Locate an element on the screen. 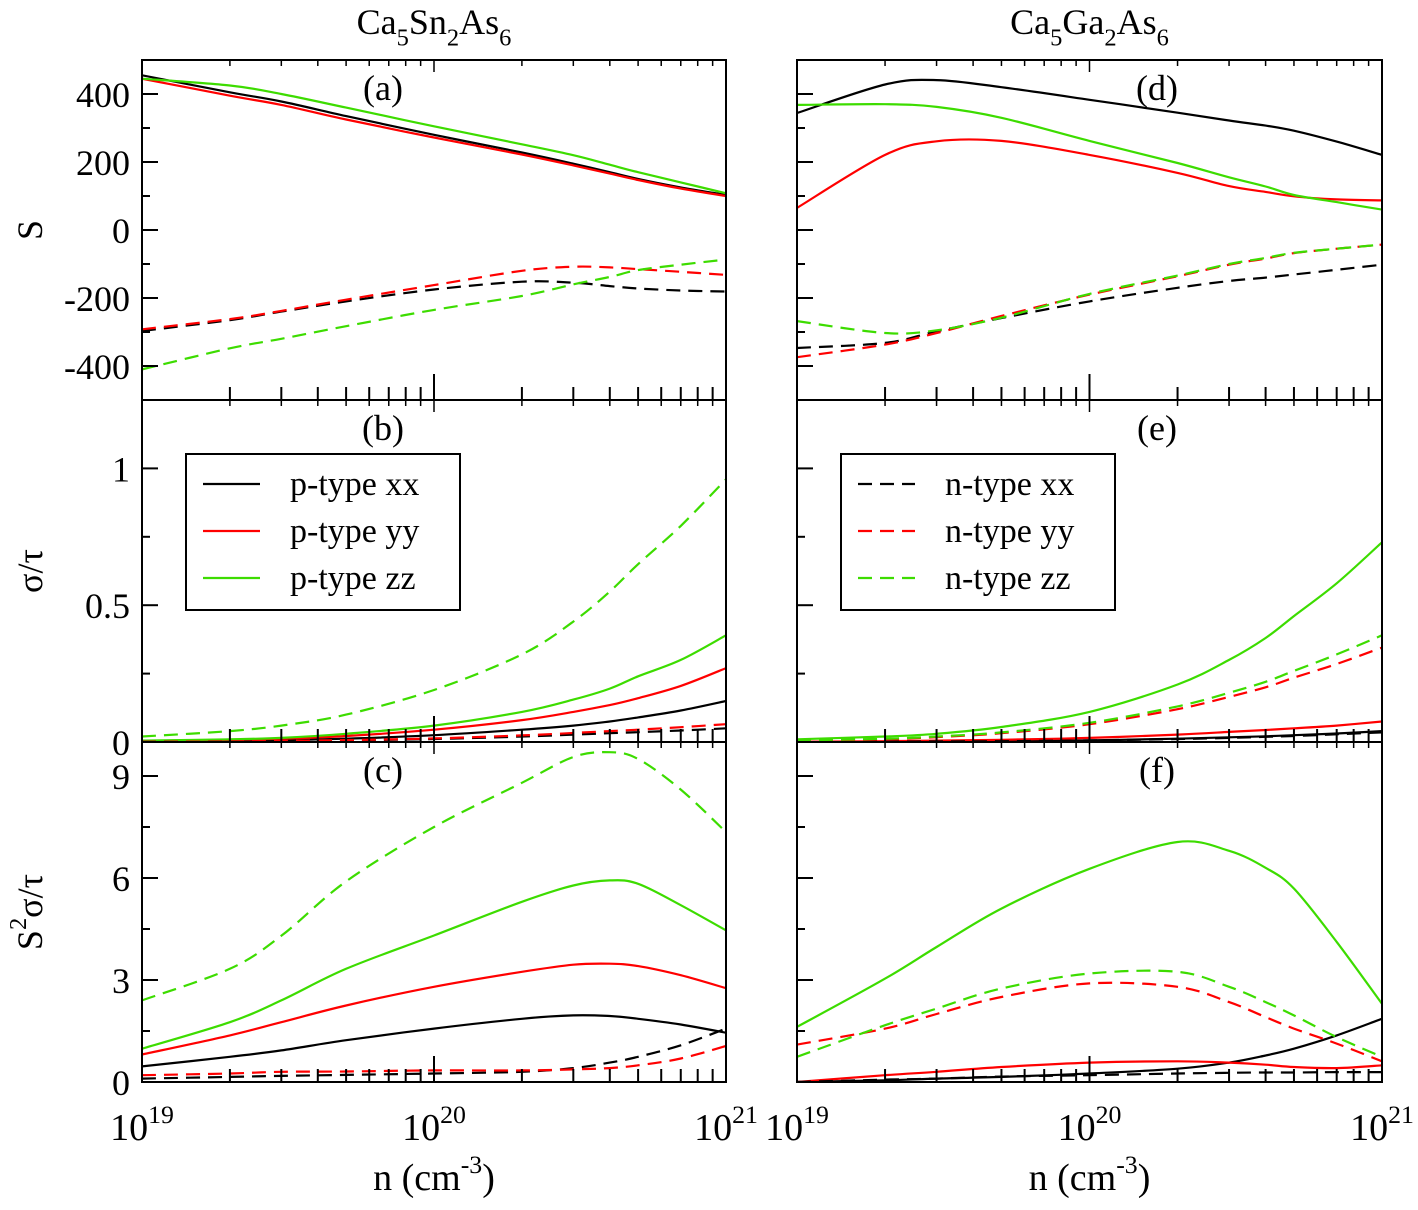  panel-e: (e) n-type xx n-type yy n-type zz is located at coordinates (1089, 571).